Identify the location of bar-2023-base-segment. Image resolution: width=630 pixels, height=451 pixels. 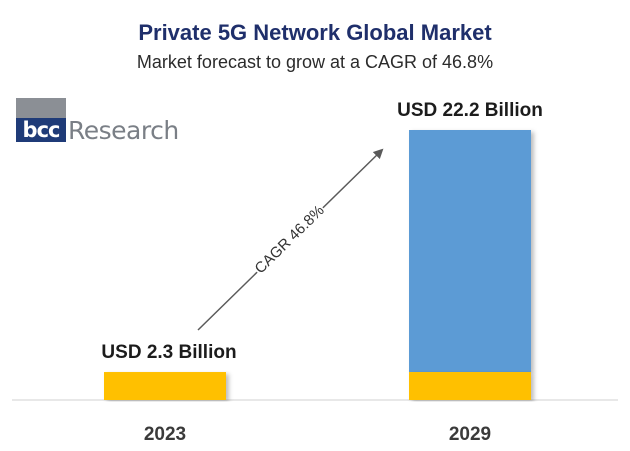
(165, 386).